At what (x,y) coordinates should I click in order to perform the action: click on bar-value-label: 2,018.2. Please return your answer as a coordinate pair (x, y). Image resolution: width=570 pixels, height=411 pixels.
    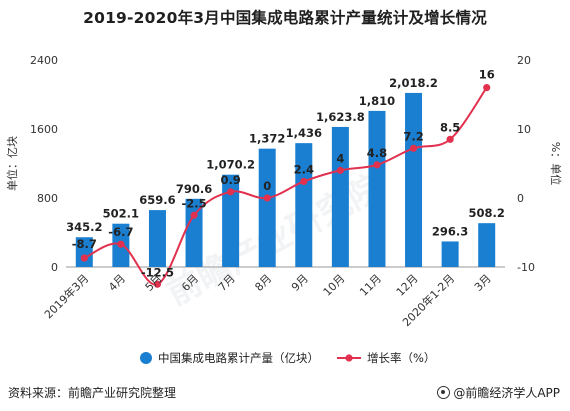
    Looking at the image, I should click on (413, 83).